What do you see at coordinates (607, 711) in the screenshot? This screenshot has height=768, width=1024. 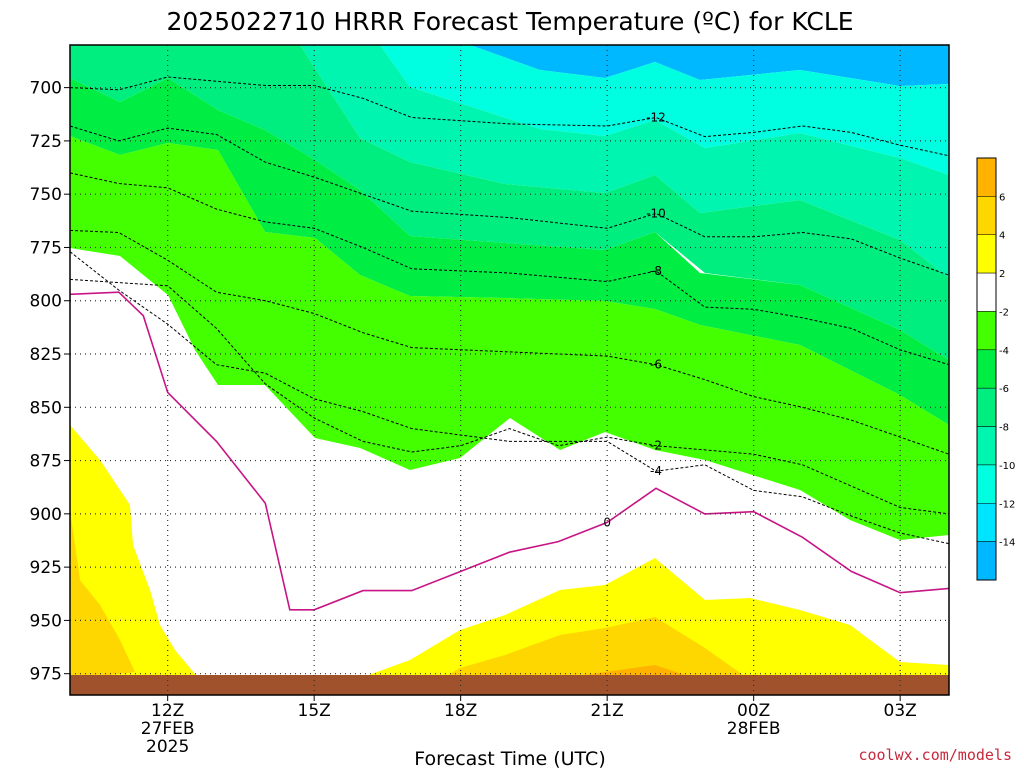 I see `x-tick-label: 21Z` at bounding box center [607, 711].